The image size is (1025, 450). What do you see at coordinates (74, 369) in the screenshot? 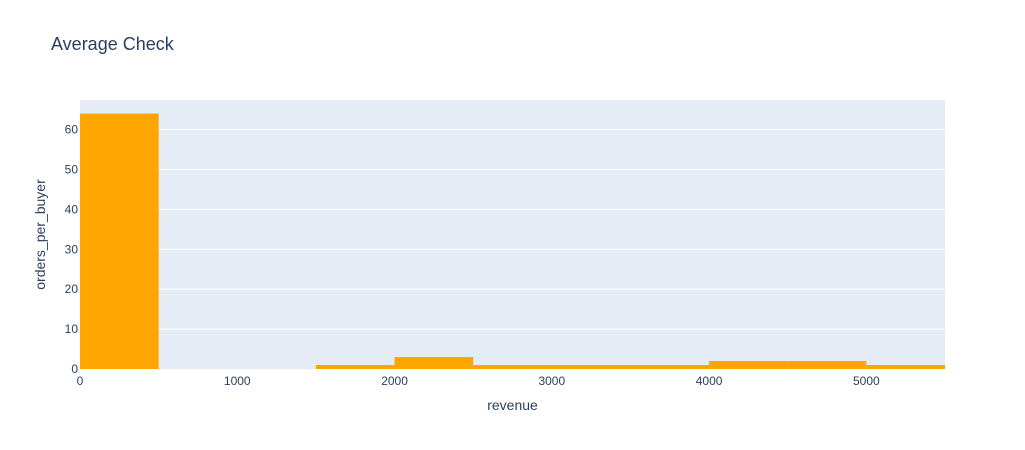
I see `y-tick-label: 0` at bounding box center [74, 369].